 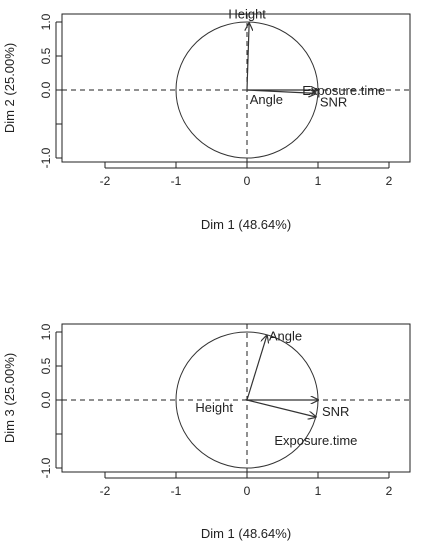 I want to click on variable-arrow-snr, so click(x=281, y=91).